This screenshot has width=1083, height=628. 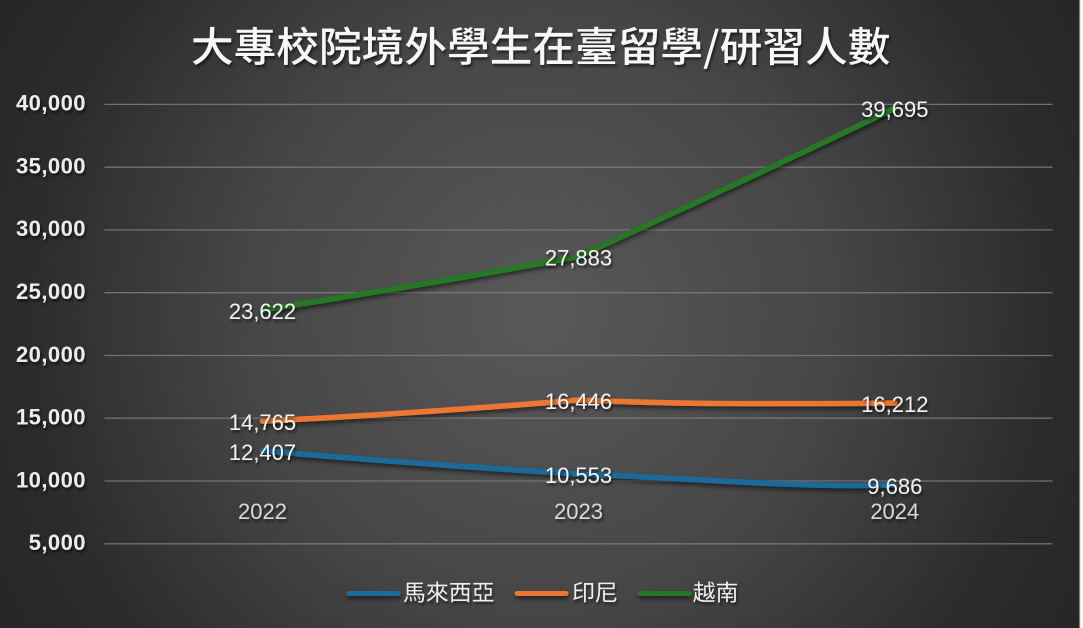 What do you see at coordinates (262, 452) in the screenshot?
I see `svg-text: 12,407` at bounding box center [262, 452].